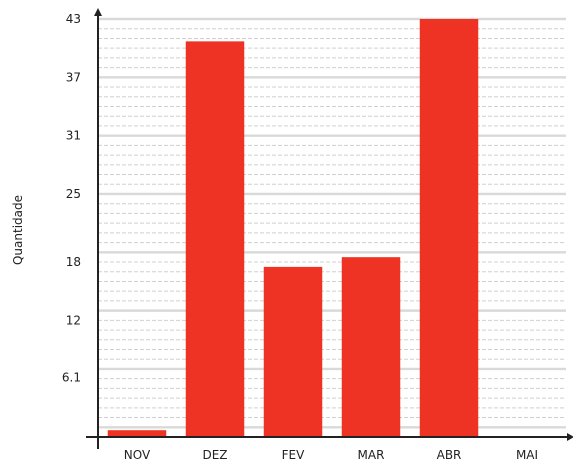 The height and width of the screenshot is (468, 573). I want to click on y-tick-label: 12, so click(73, 320).